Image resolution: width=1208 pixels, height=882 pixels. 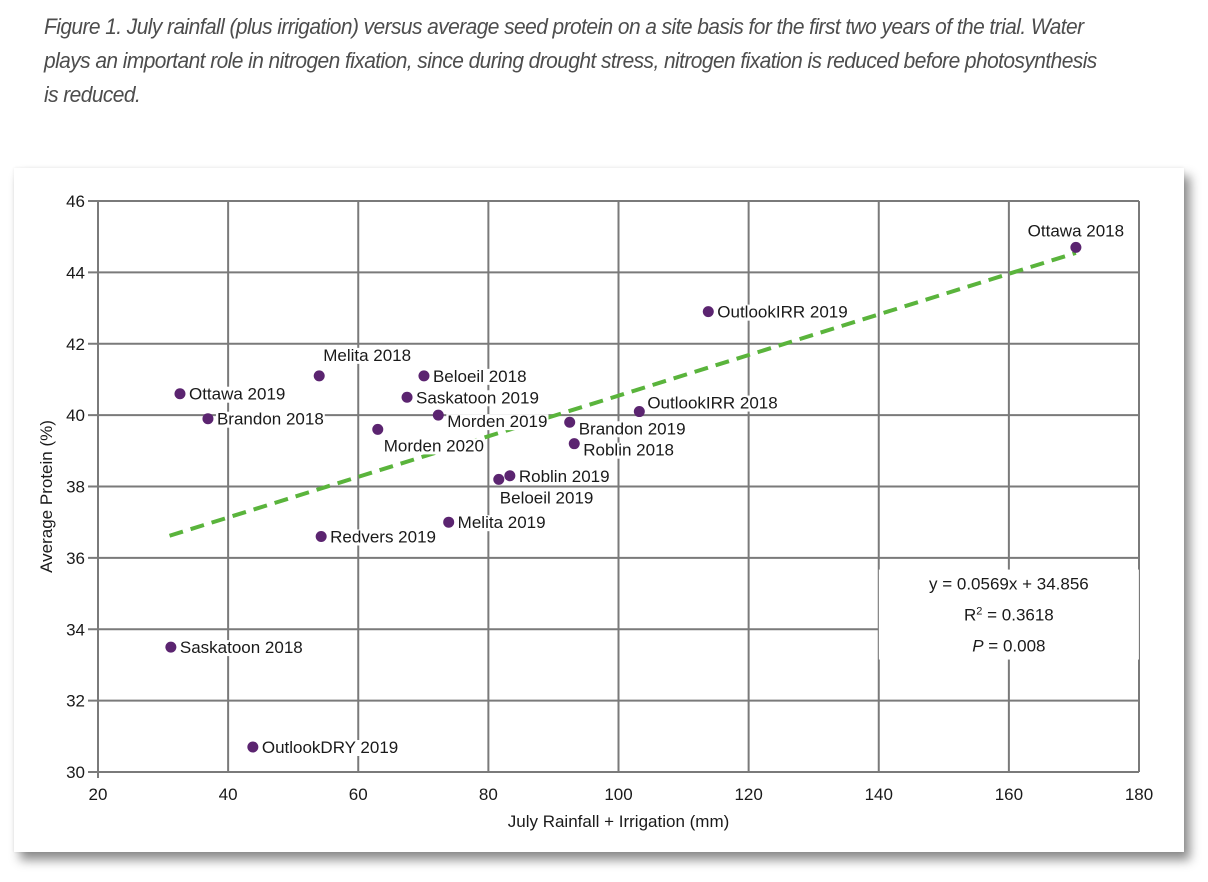 What do you see at coordinates (619, 821) in the screenshot?
I see `x-axis-title: July Rainfall + Irrigation (mm)` at bounding box center [619, 821].